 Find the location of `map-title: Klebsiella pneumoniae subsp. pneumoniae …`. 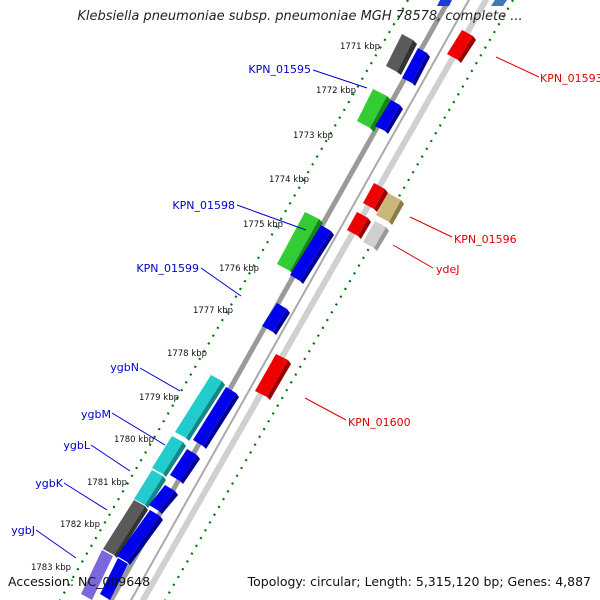

map-title: Klebsiella pneumoniae subsp. pneumoniae … is located at coordinates (300, 16).